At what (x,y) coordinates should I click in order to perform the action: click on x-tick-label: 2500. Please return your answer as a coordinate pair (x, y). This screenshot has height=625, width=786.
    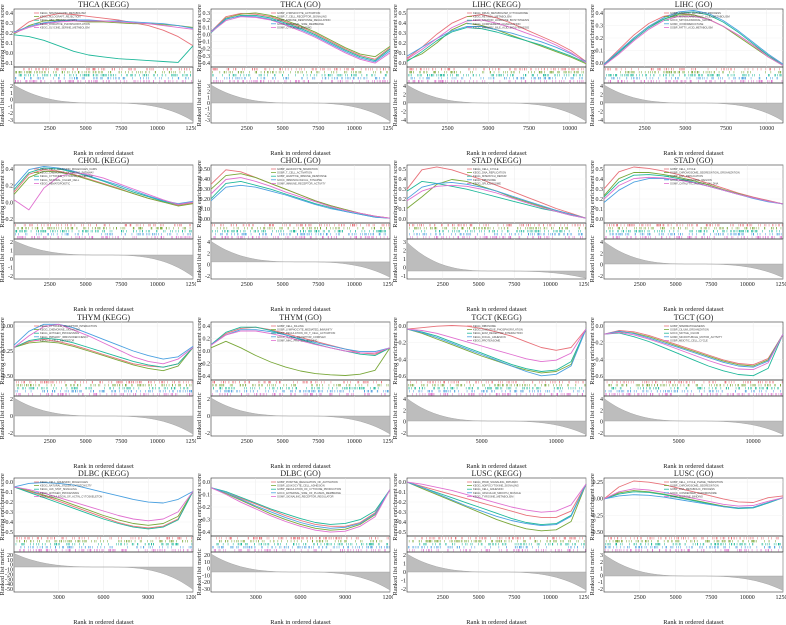
    Looking at the image, I should click on (246, 285).